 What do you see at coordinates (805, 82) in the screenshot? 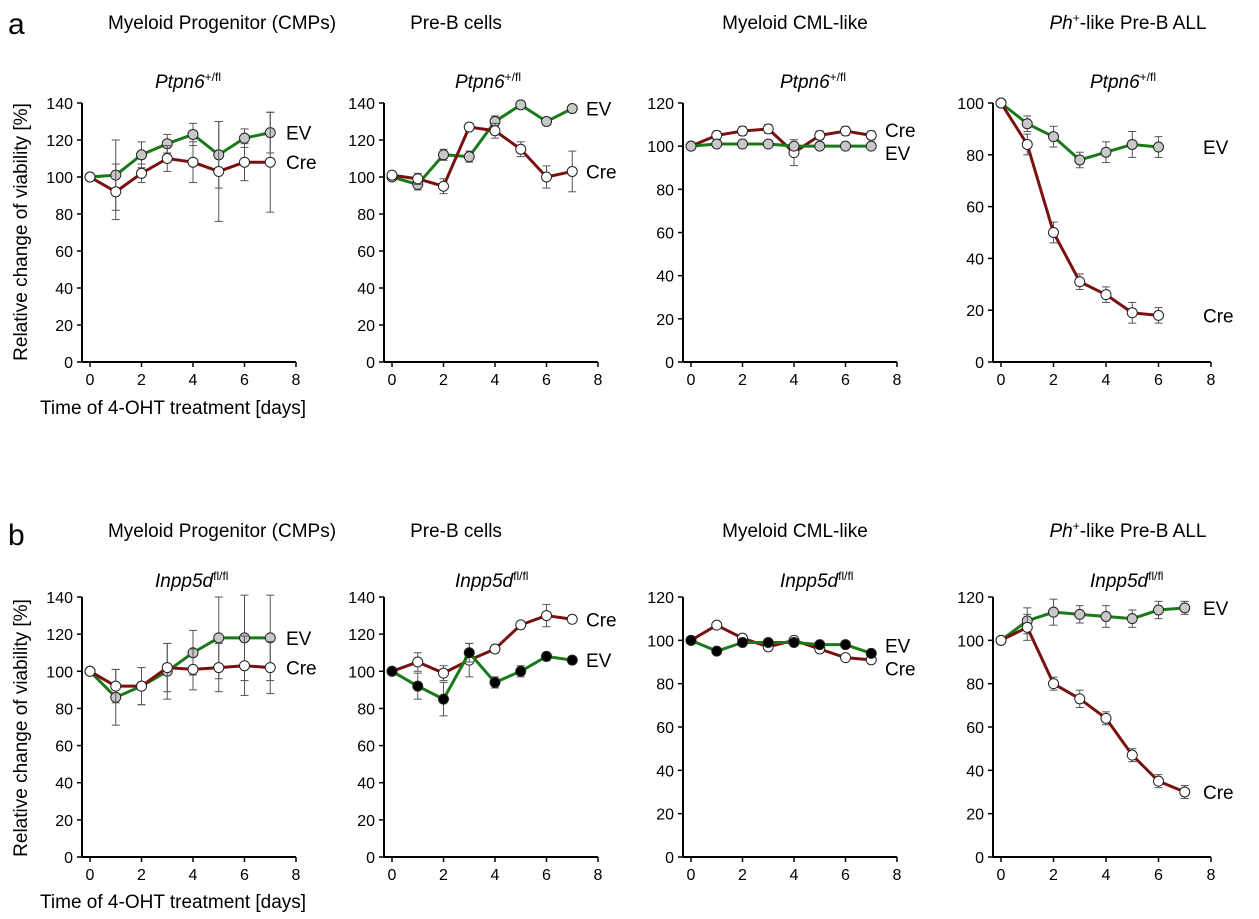
I see `gene-name: Ptpn6` at bounding box center [805, 82].